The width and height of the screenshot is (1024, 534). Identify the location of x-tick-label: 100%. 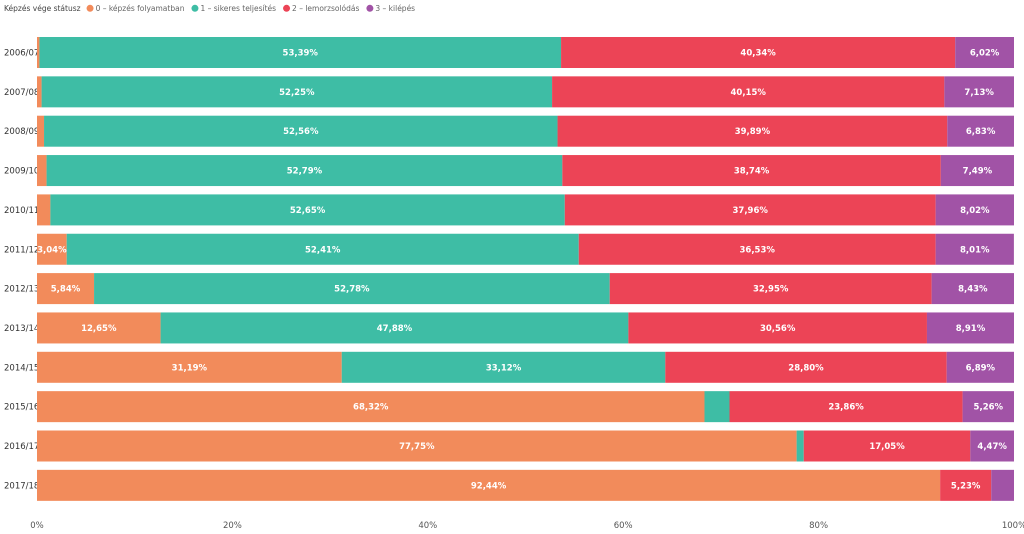
(1013, 526).